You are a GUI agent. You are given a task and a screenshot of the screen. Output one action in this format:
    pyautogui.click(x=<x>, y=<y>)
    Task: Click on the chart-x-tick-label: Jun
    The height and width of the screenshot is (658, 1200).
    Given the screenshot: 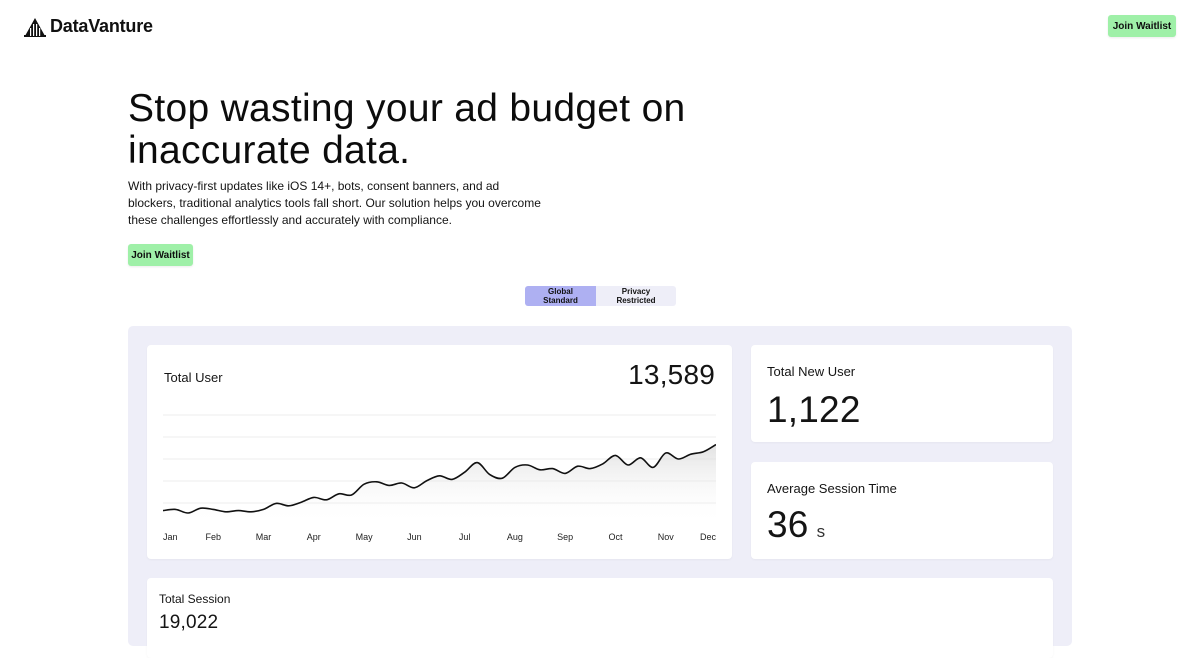 What is the action you would take?
    pyautogui.click(x=414, y=537)
    